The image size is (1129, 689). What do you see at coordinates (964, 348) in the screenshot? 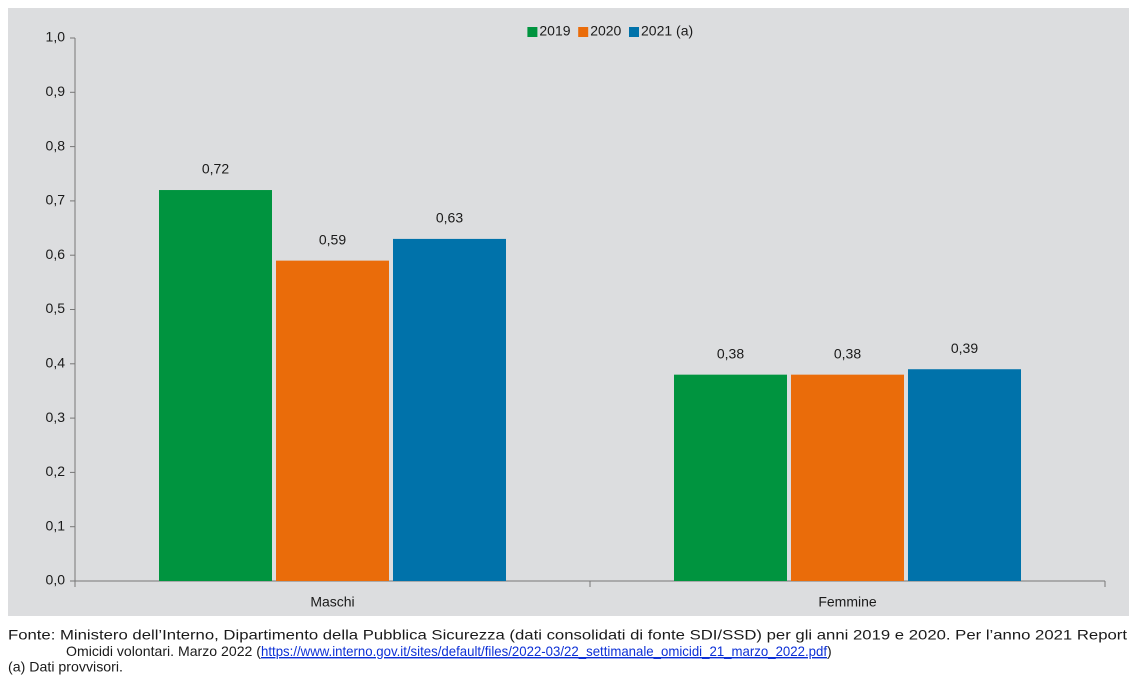
I see `value-label: 0,39` at bounding box center [964, 348].